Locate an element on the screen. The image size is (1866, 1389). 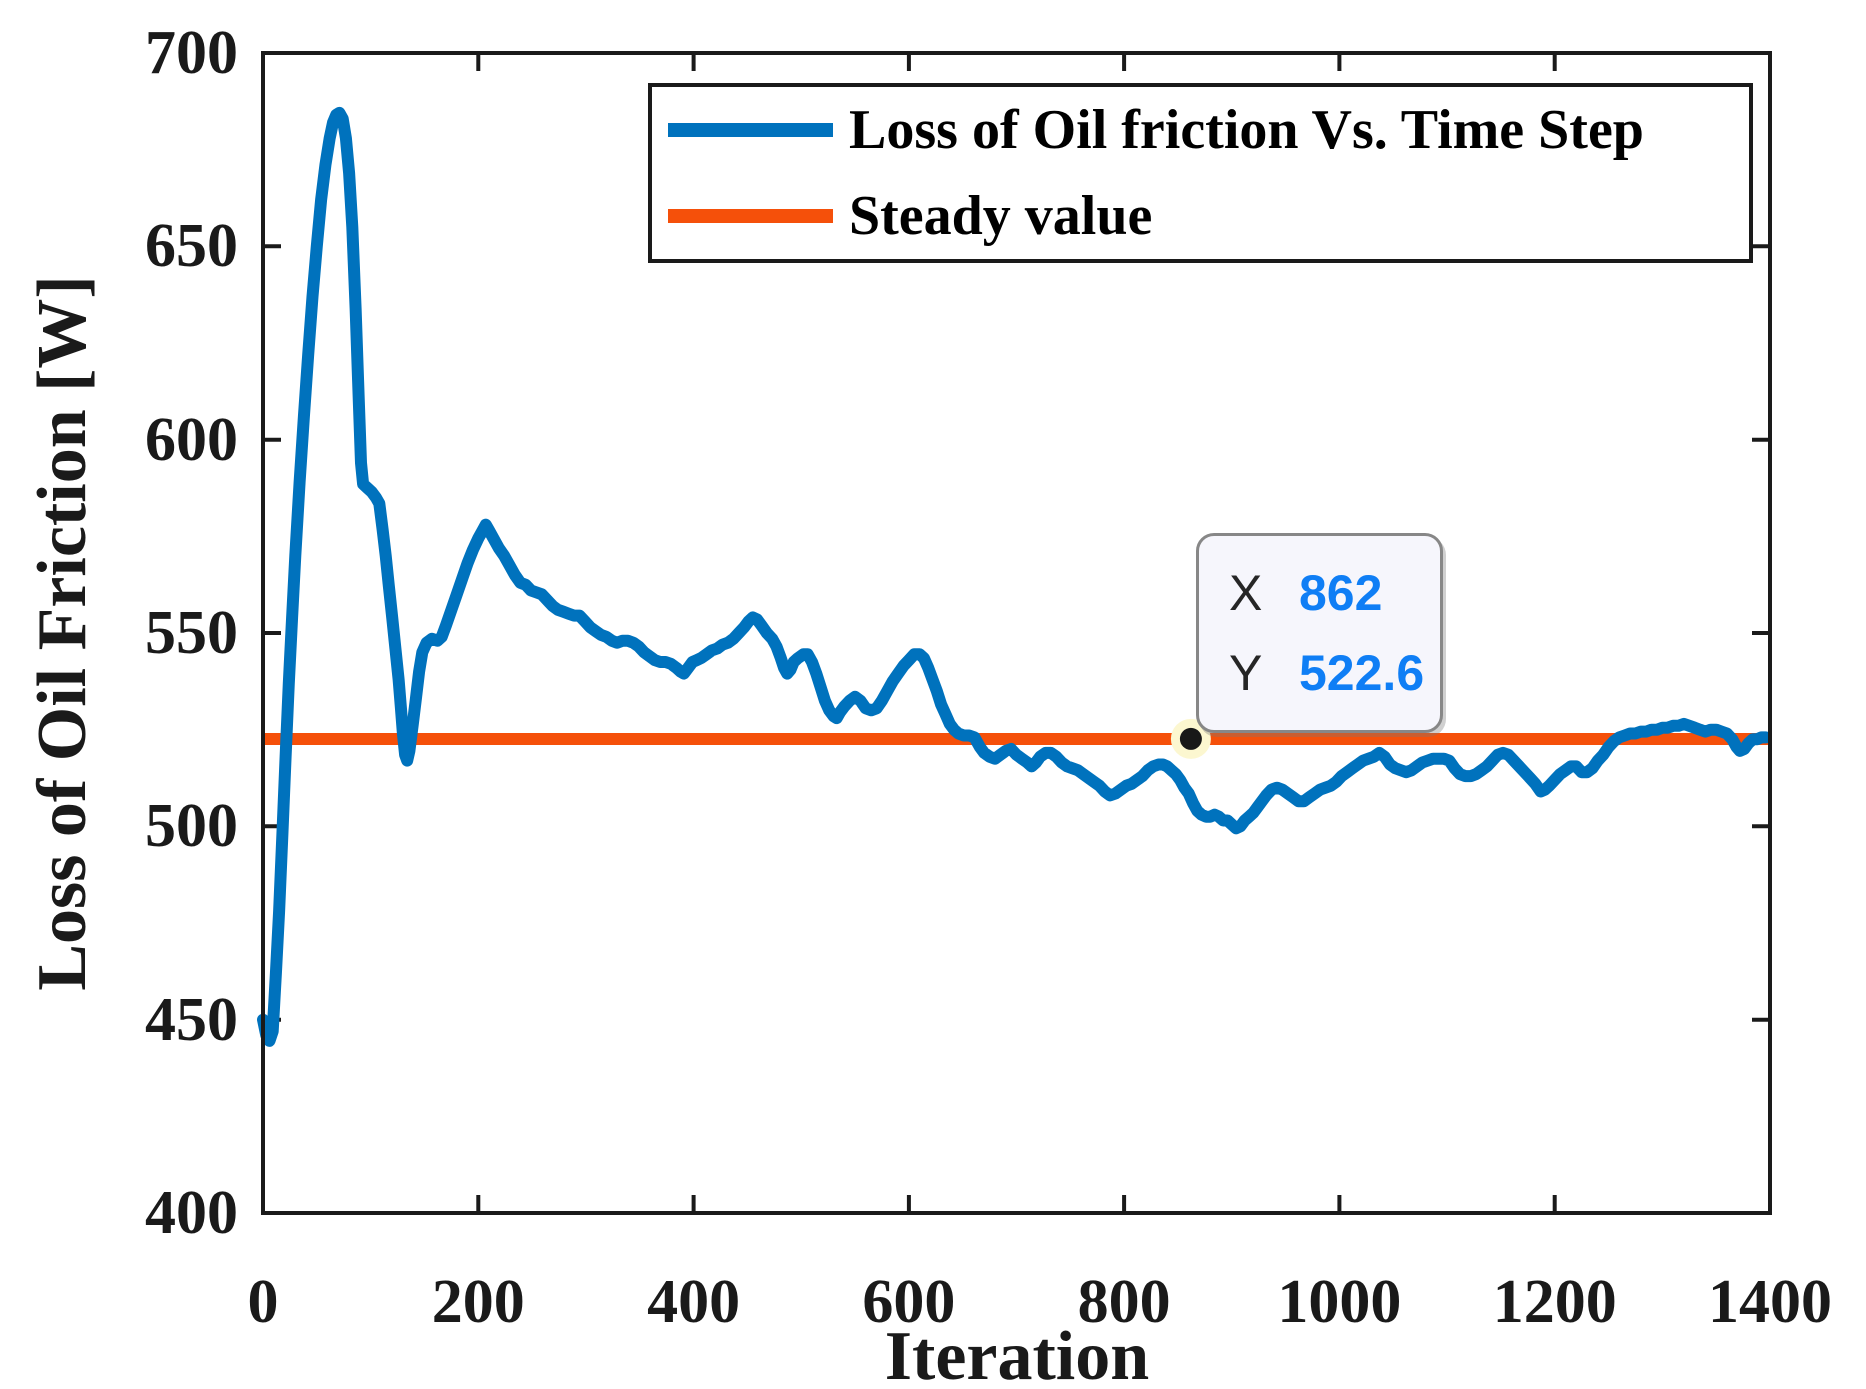
x-axis-label: Iteration is located at coordinates (1017, 1353).